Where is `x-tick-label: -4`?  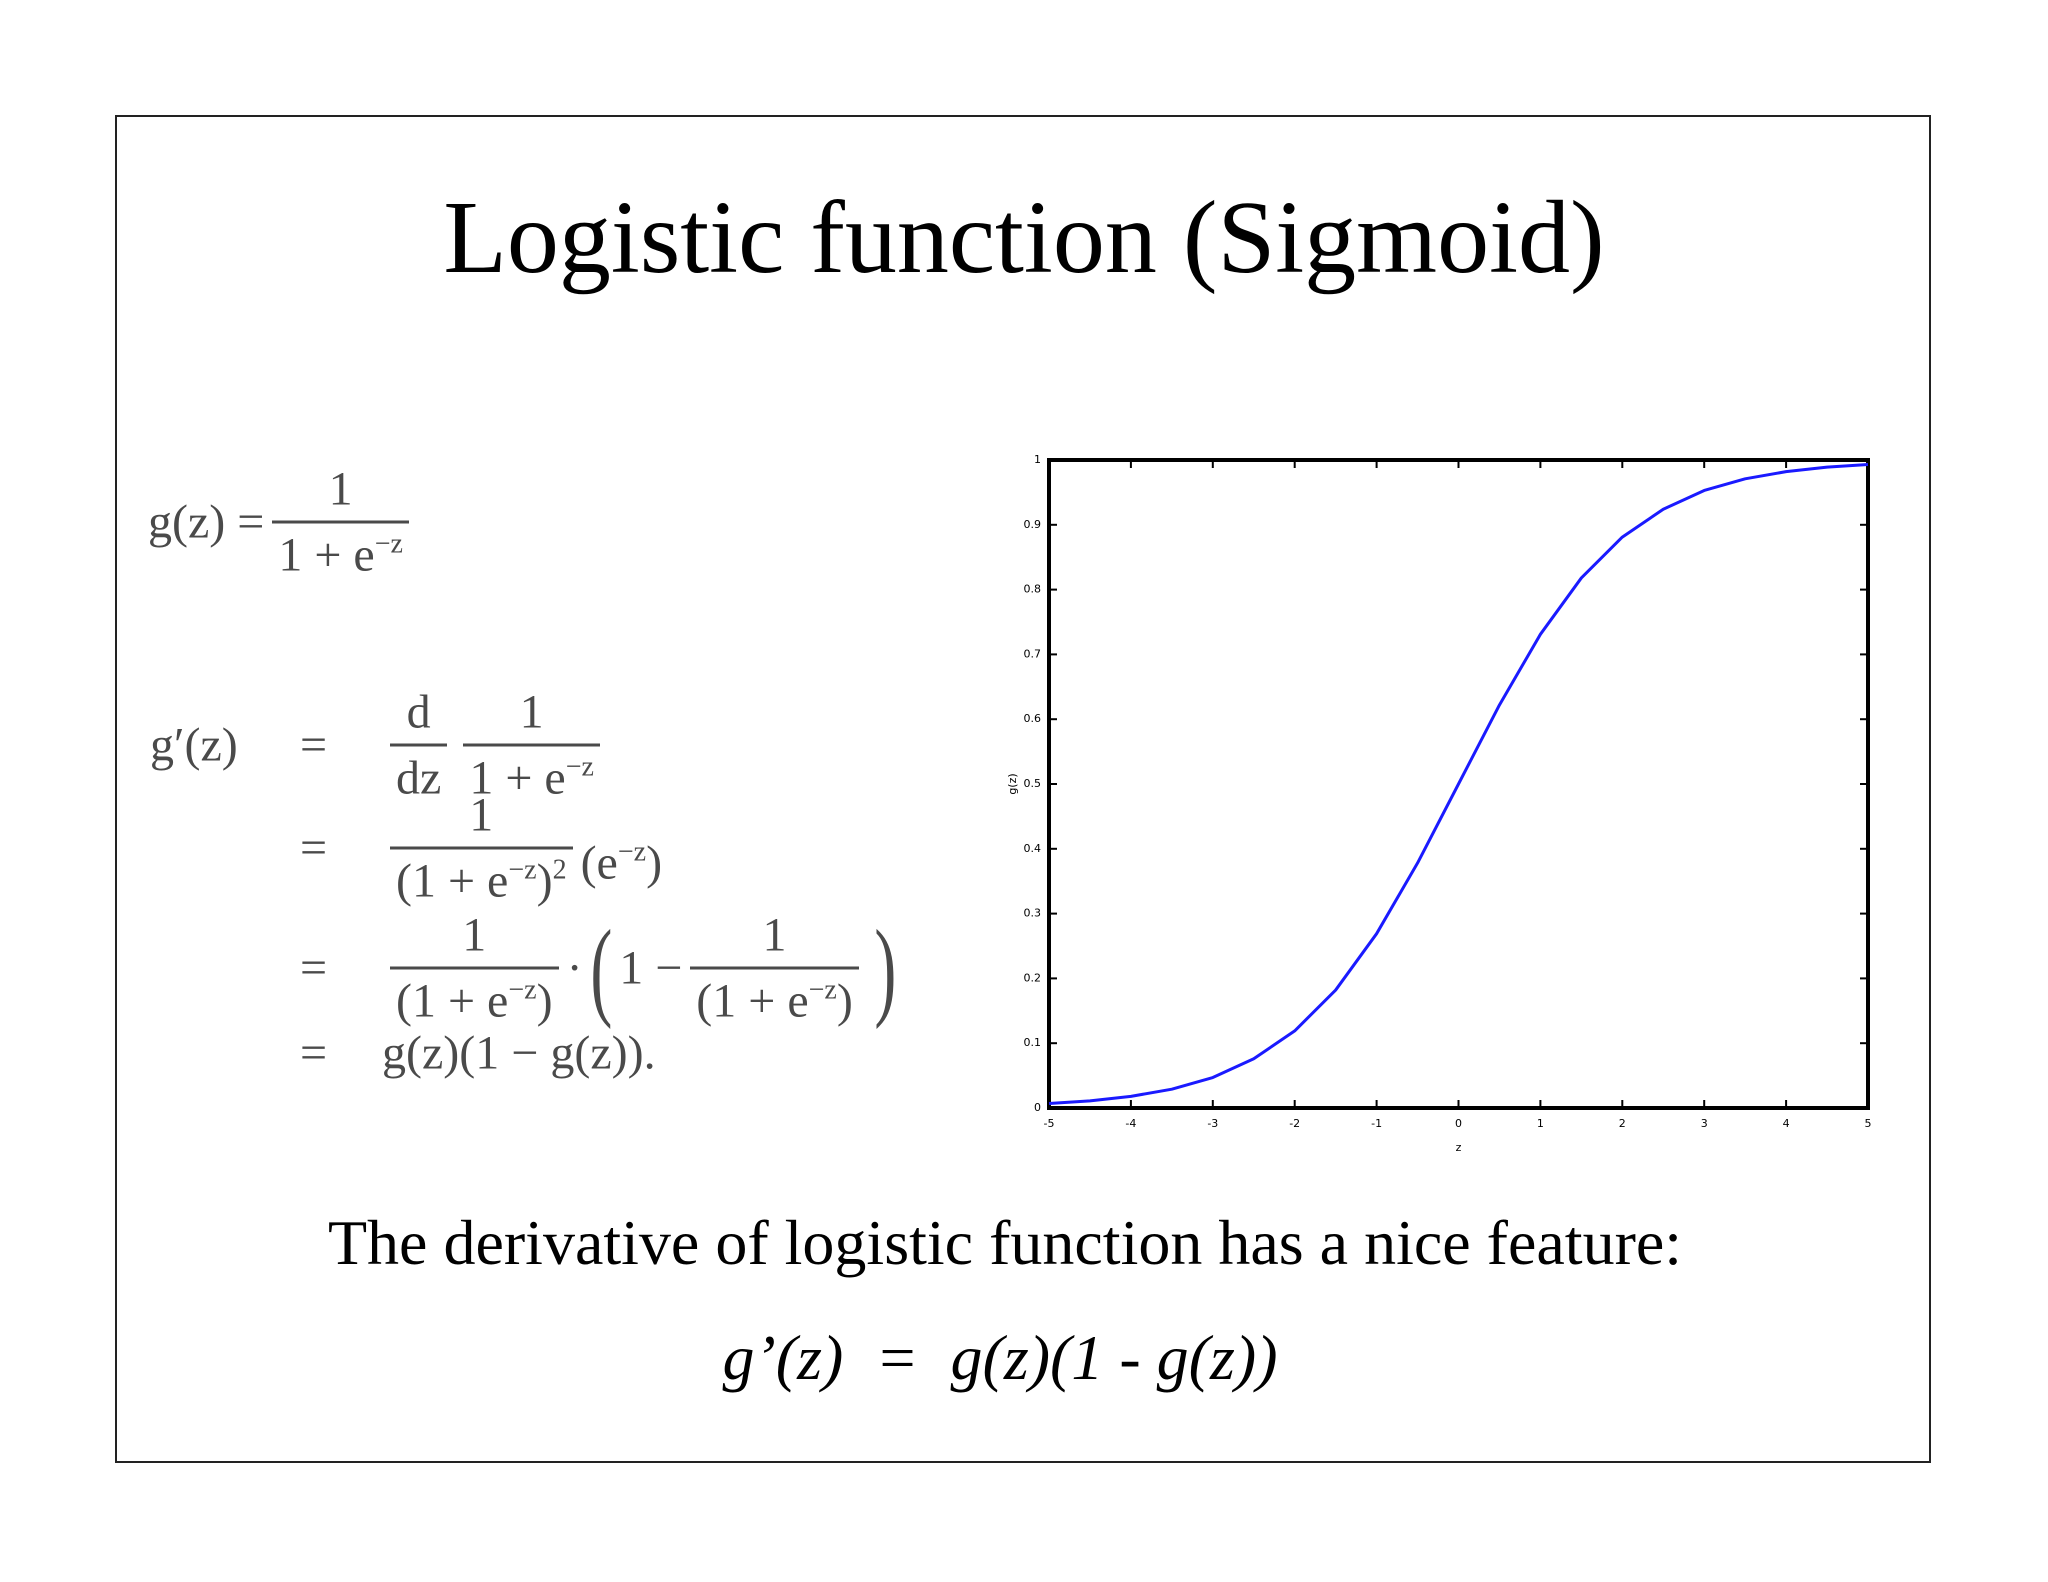
x-tick-label: -4 is located at coordinates (1130, 1123).